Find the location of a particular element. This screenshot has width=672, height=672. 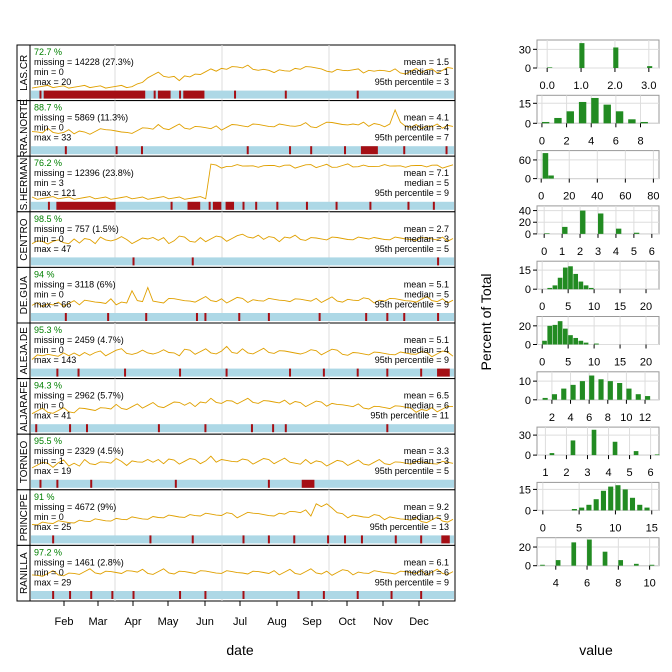

histogram-x-tick-label: 0.0 is located at coordinates (547, 86).